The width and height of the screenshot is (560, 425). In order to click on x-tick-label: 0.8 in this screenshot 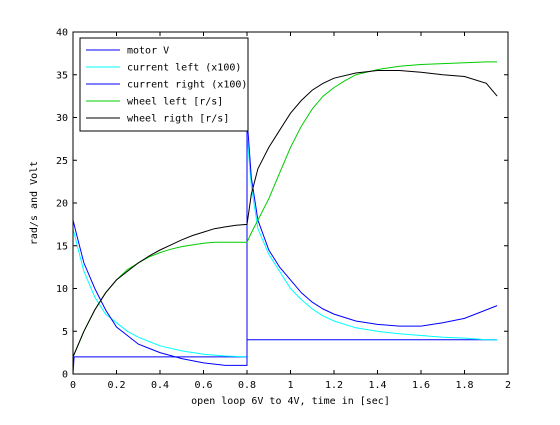, I will do `click(247, 385)`.